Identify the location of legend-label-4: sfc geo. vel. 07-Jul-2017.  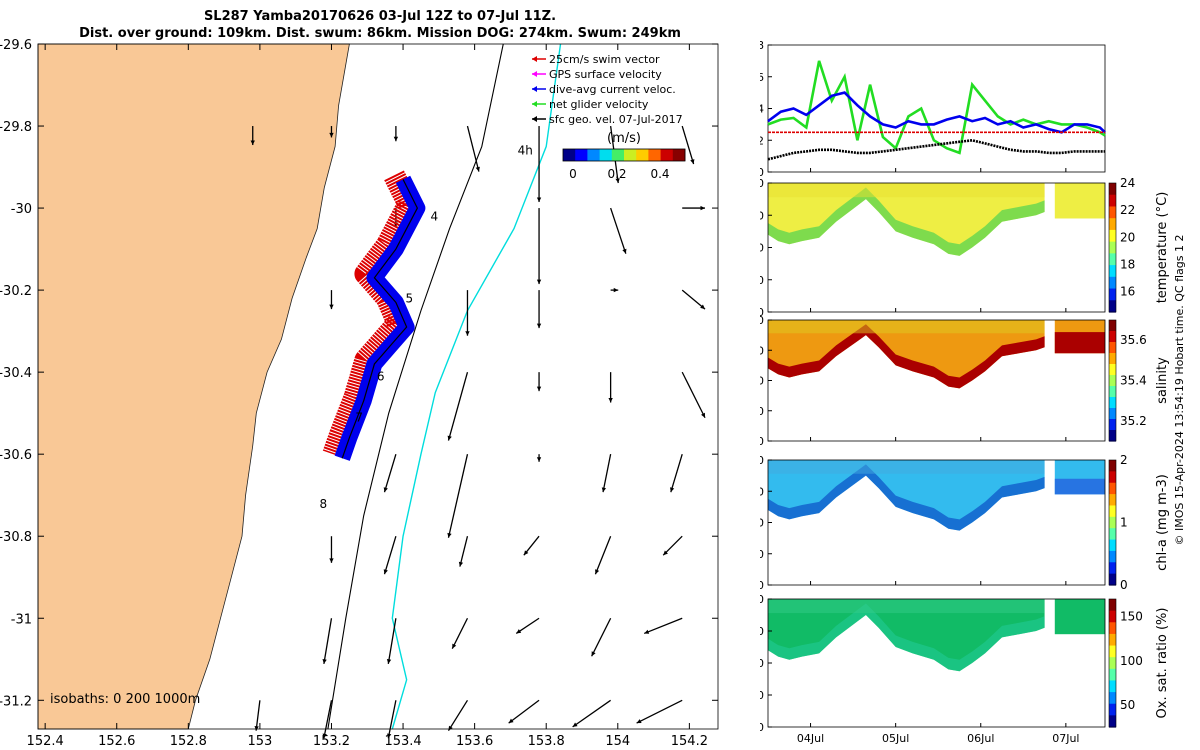
(616, 119).